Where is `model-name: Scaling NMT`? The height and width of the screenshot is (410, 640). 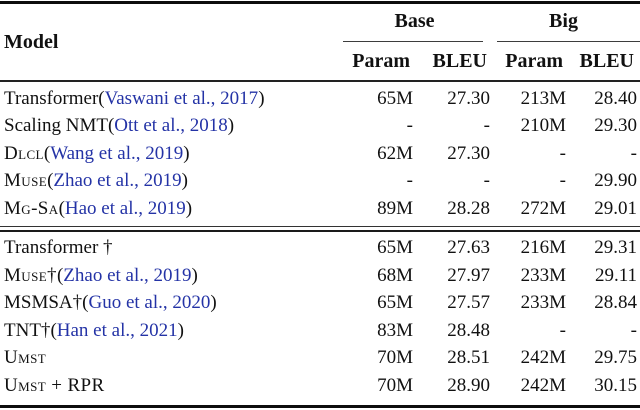 model-name: Scaling NMT is located at coordinates (56, 126).